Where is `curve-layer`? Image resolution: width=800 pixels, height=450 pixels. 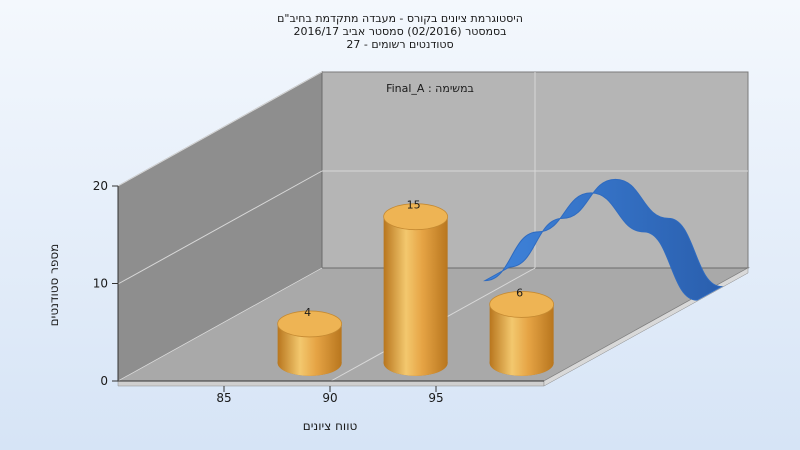
curve-layer is located at coordinates (604, 239).